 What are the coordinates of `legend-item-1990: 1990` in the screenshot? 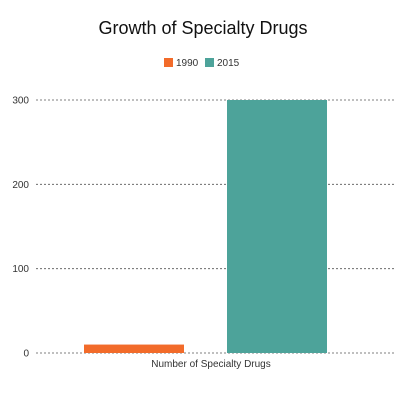 It's located at (181, 63).